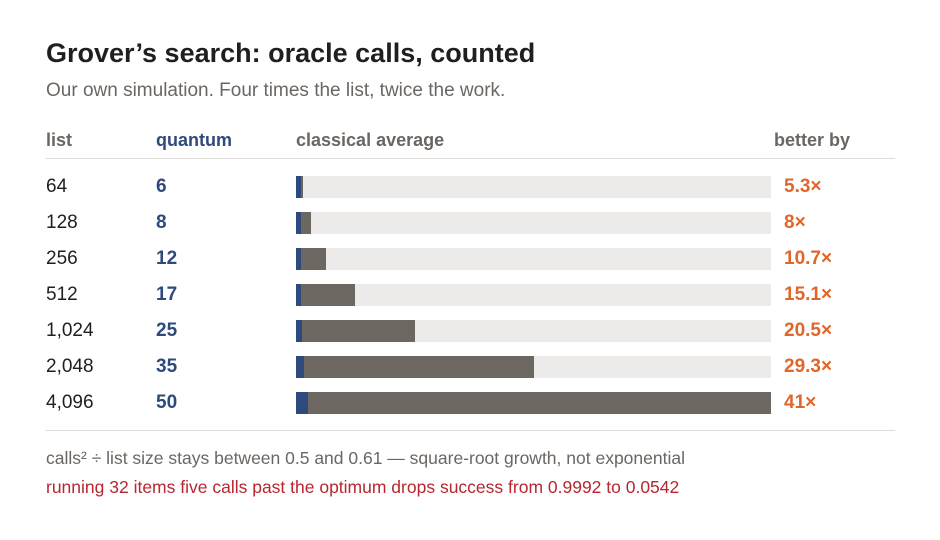 The width and height of the screenshot is (940, 540). I want to click on table-row: 4,096 50 41×, so click(470, 403).